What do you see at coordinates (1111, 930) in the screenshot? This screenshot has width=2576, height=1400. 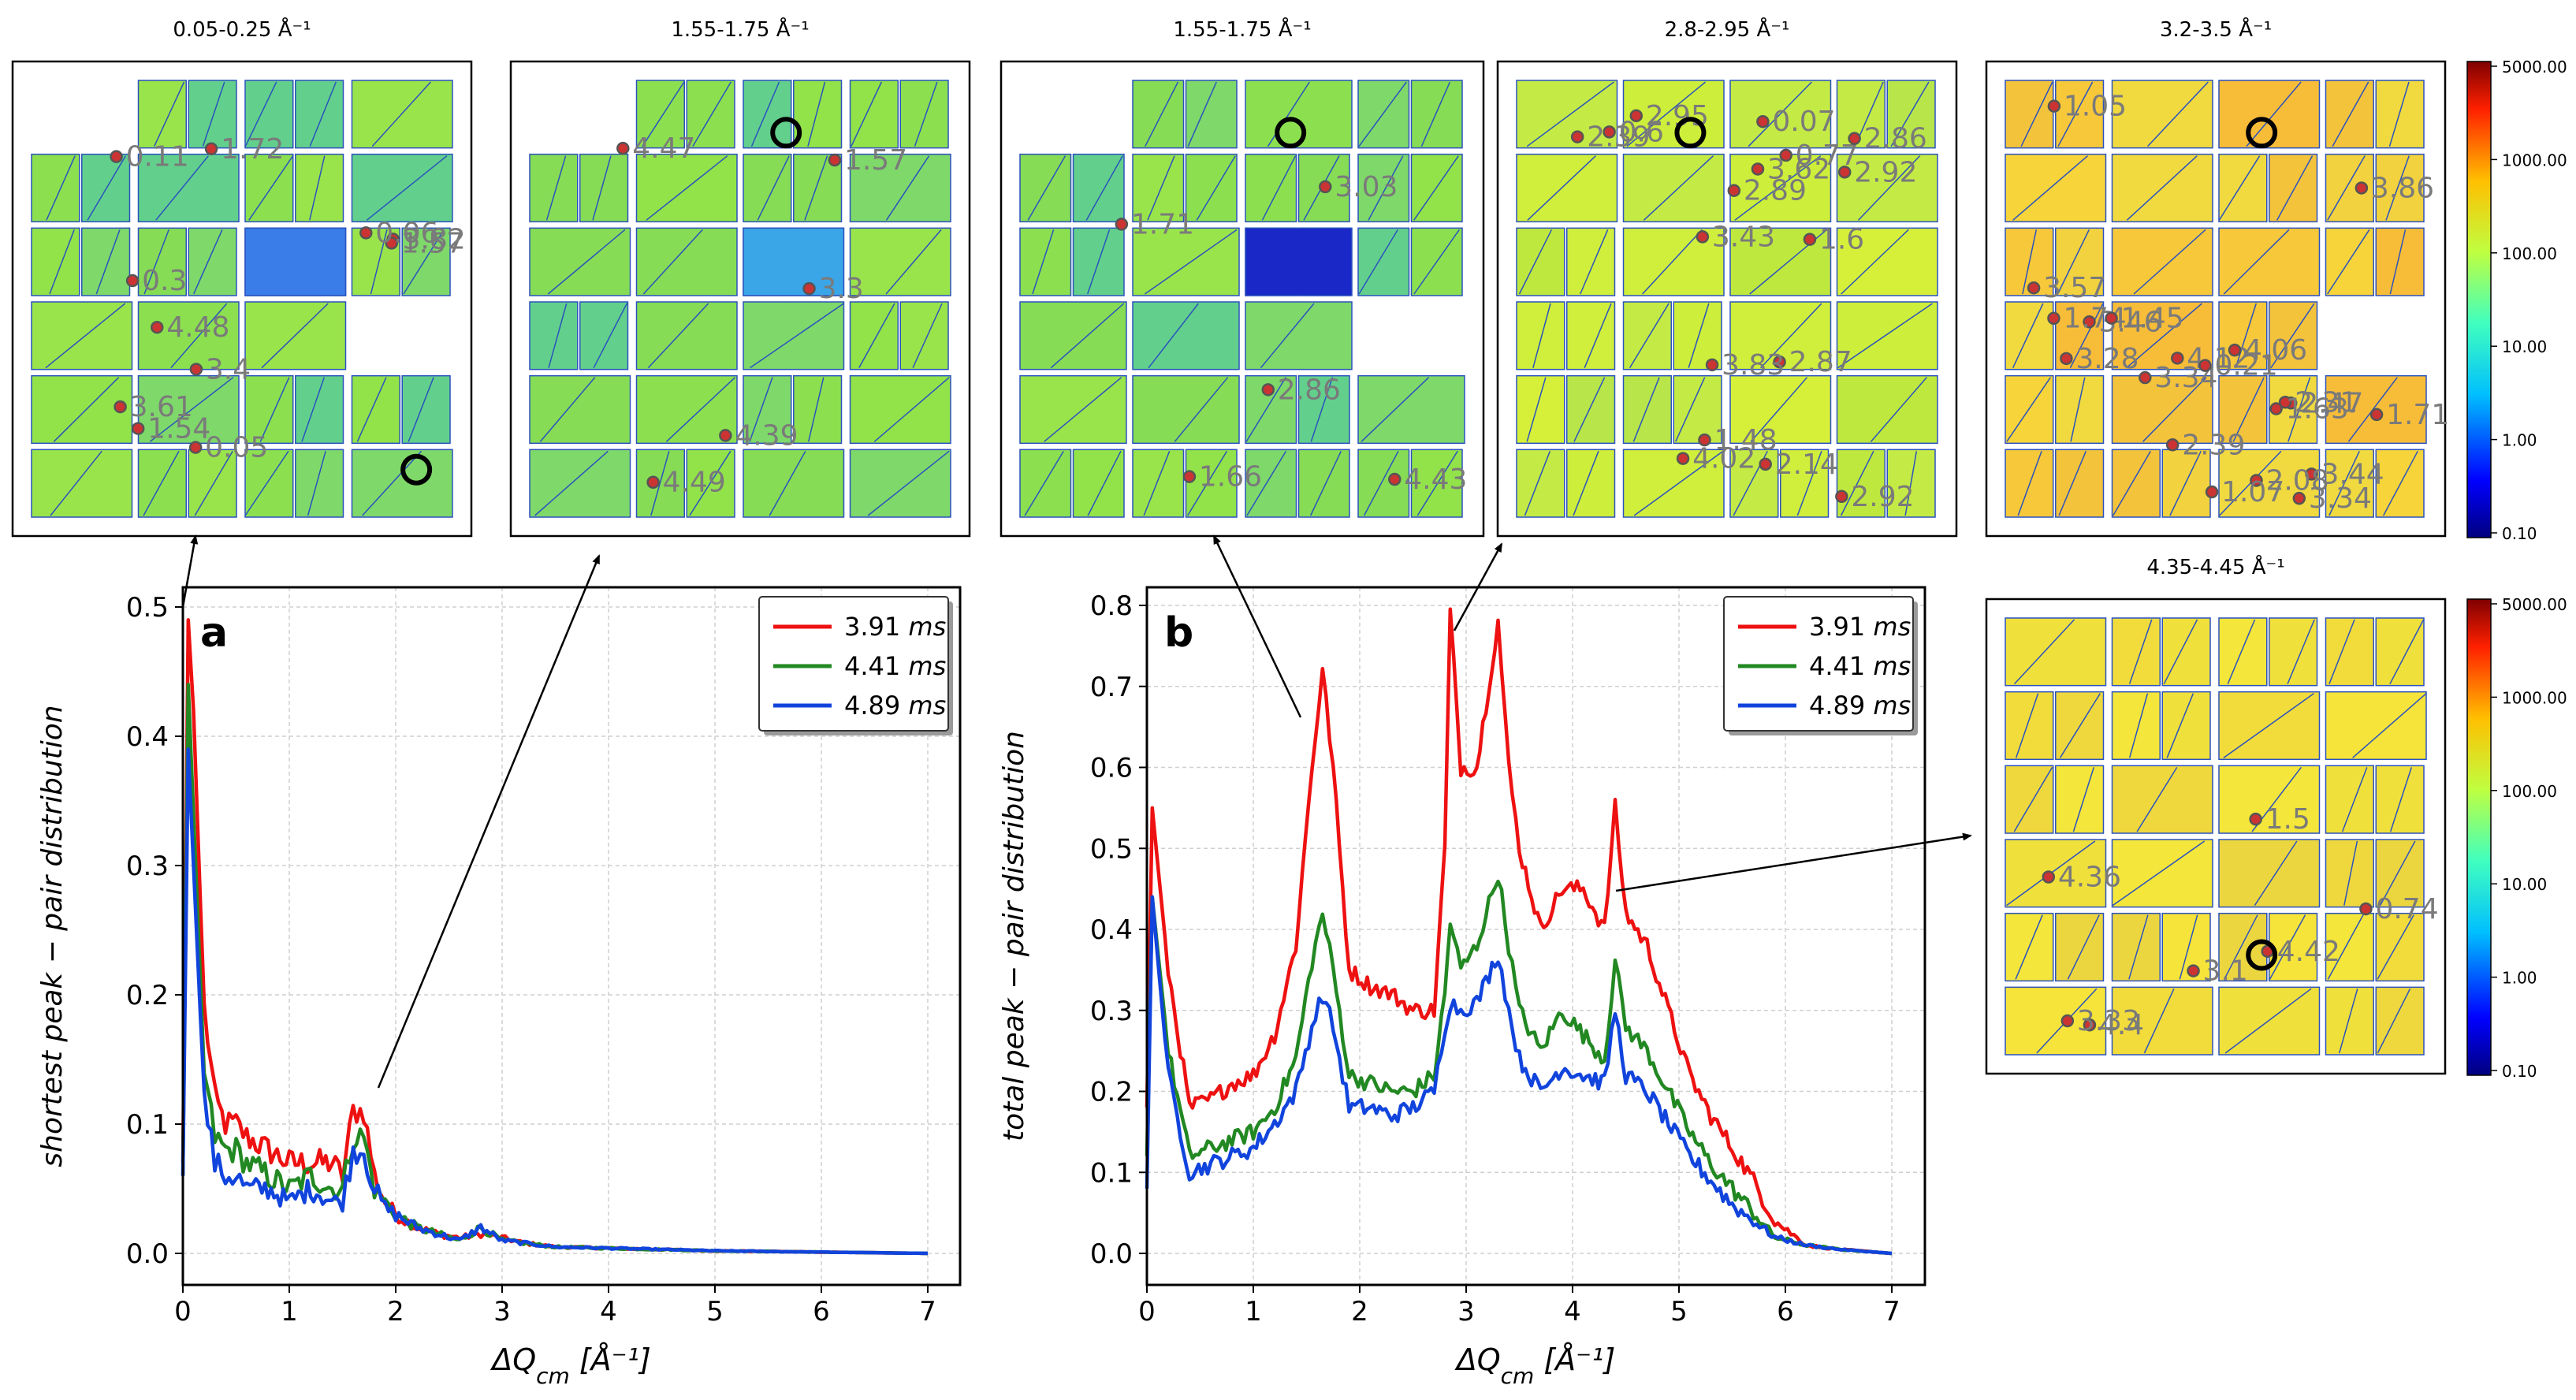 I see `y-tick-label: 0.4` at bounding box center [1111, 930].